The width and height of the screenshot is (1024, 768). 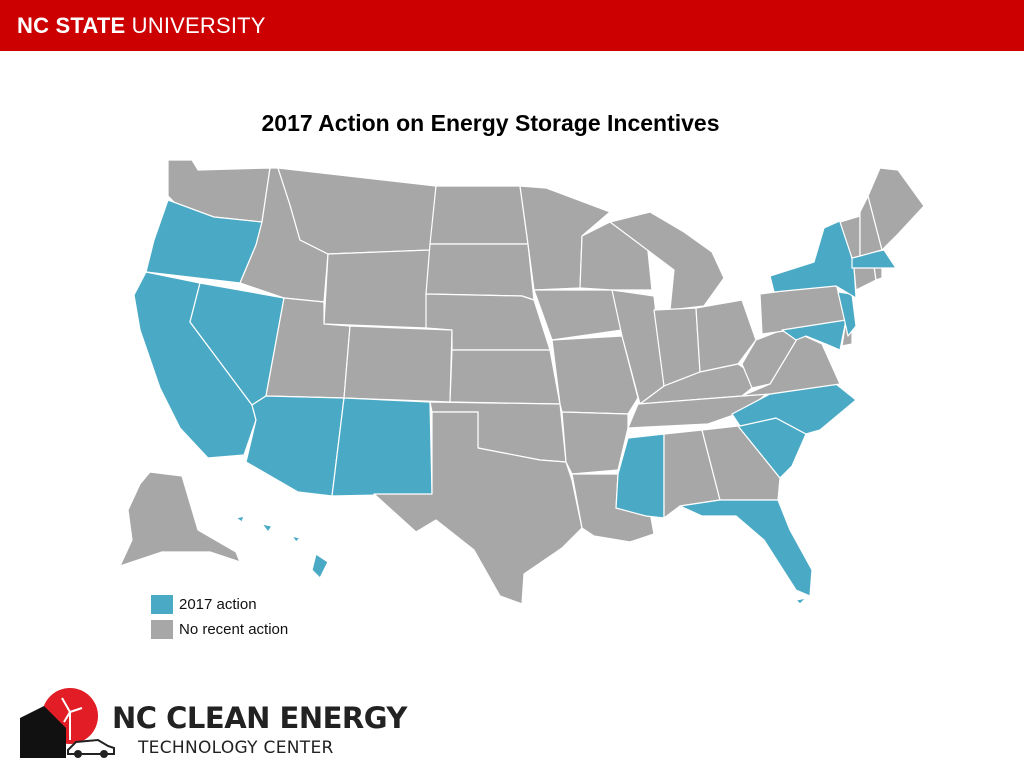 What do you see at coordinates (43, 732) in the screenshot?
I see `house-icon` at bounding box center [43, 732].